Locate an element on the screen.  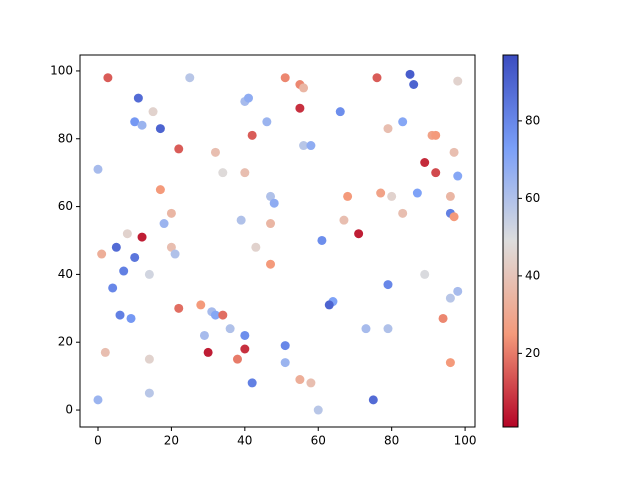
x-tick-label: 60 is located at coordinates (318, 441).